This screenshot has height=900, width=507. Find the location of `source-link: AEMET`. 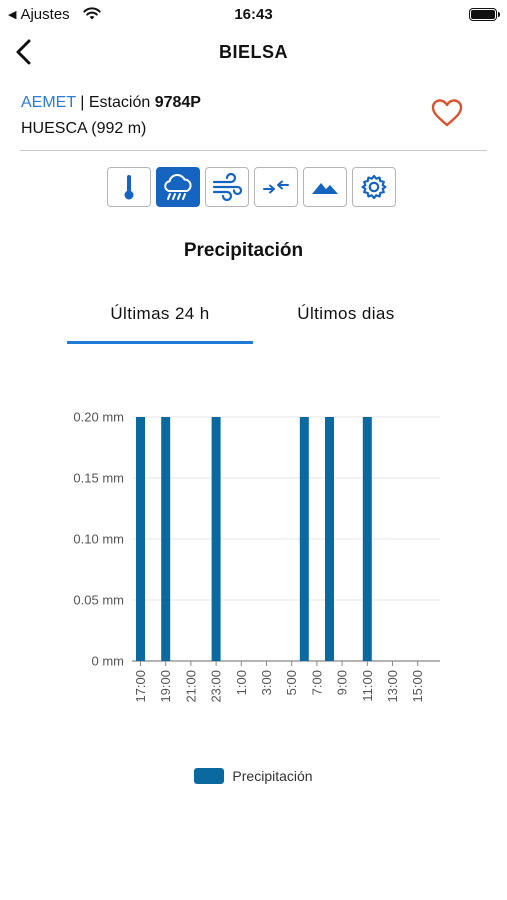

source-link: AEMET is located at coordinates (48, 102).